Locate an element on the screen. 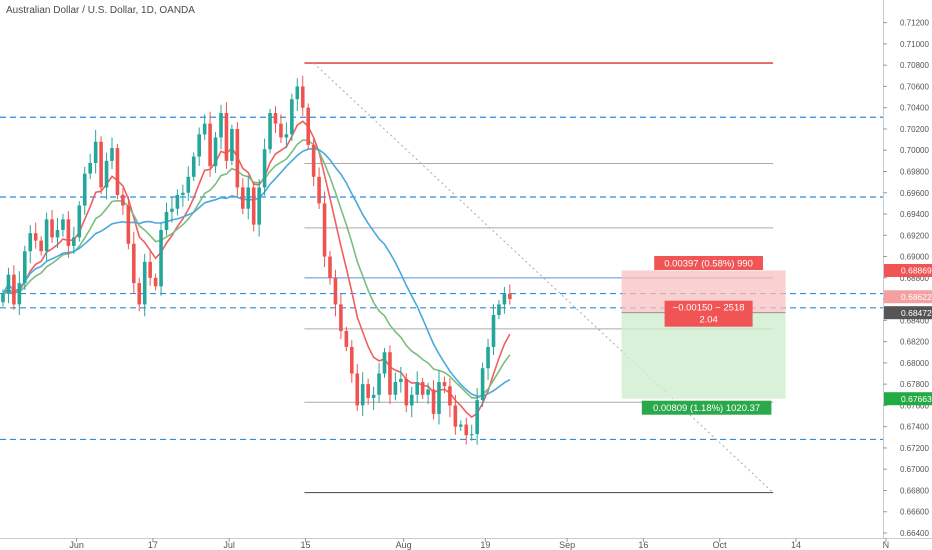 The width and height of the screenshot is (932, 550). price-tick-label: 0.69000 is located at coordinates (914, 257).